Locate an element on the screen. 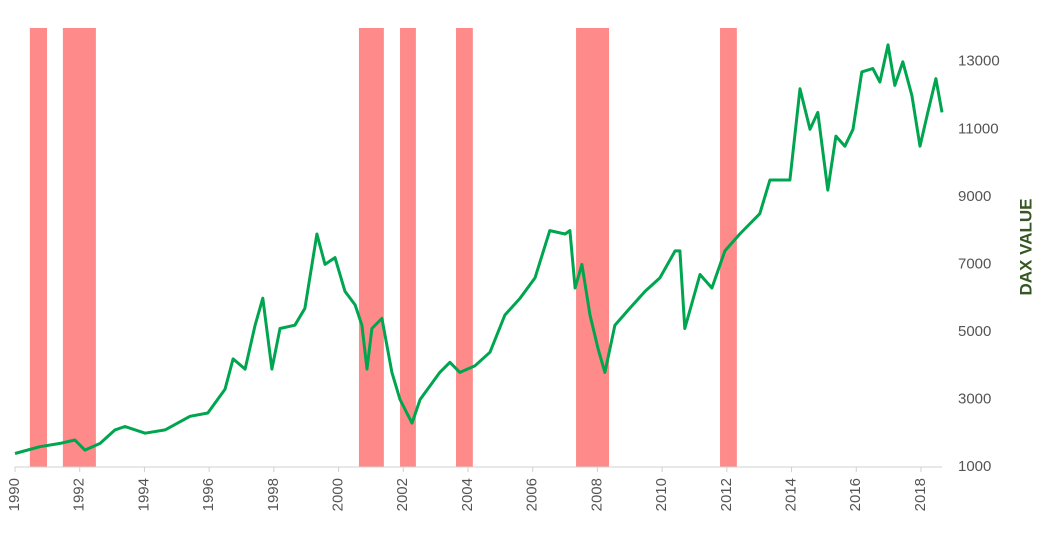 The height and width of the screenshot is (539, 1045). x-tick-label: 2002 is located at coordinates (402, 494).